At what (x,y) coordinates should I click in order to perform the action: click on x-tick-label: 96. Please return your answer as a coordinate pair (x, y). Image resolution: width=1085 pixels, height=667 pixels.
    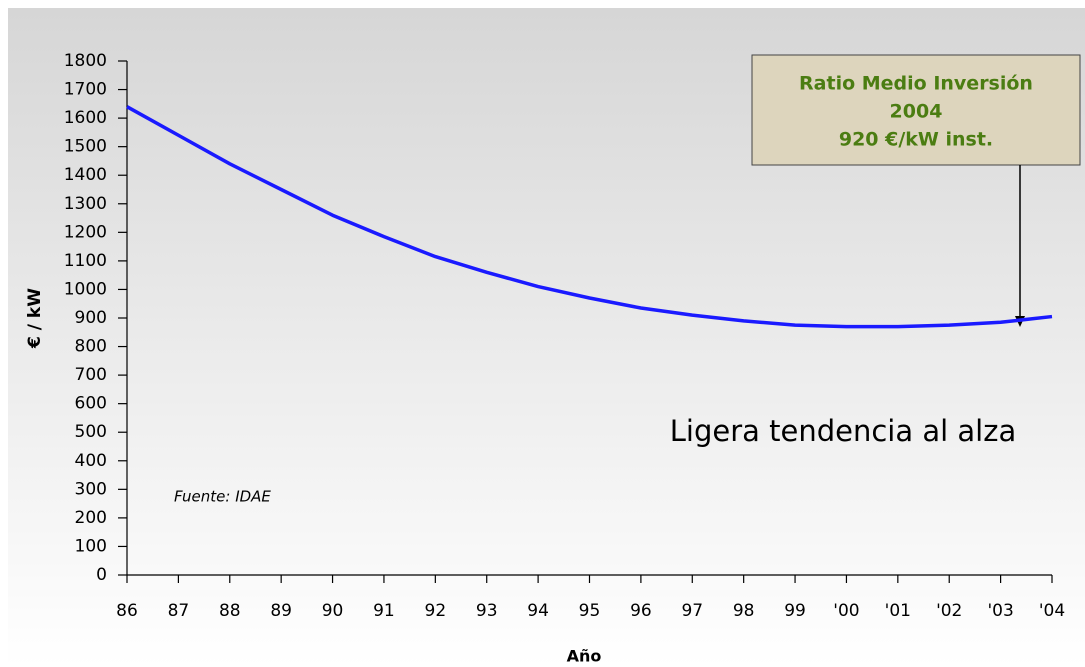
    Looking at the image, I should click on (641, 611).